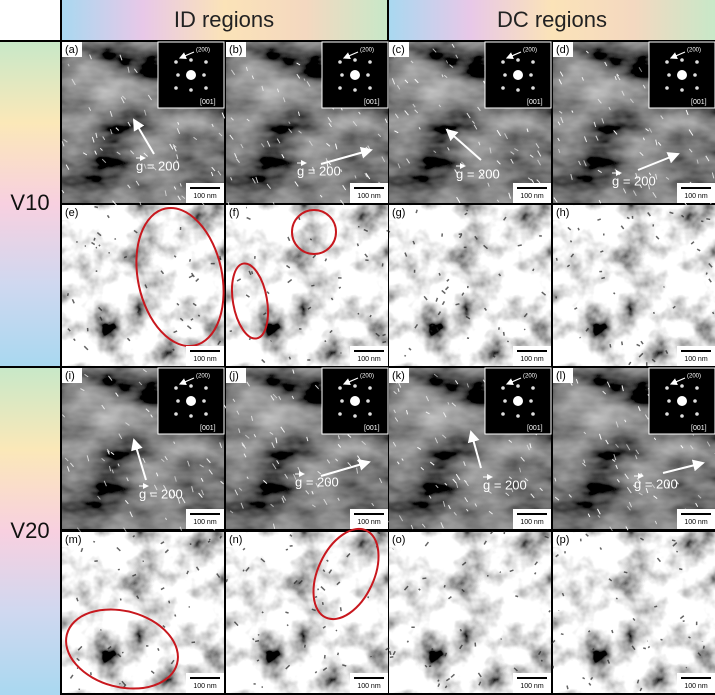 Image resolution: width=715 pixels, height=695 pixels. Describe the element at coordinates (398, 213) in the screenshot. I see `panel-label: (g)` at that location.